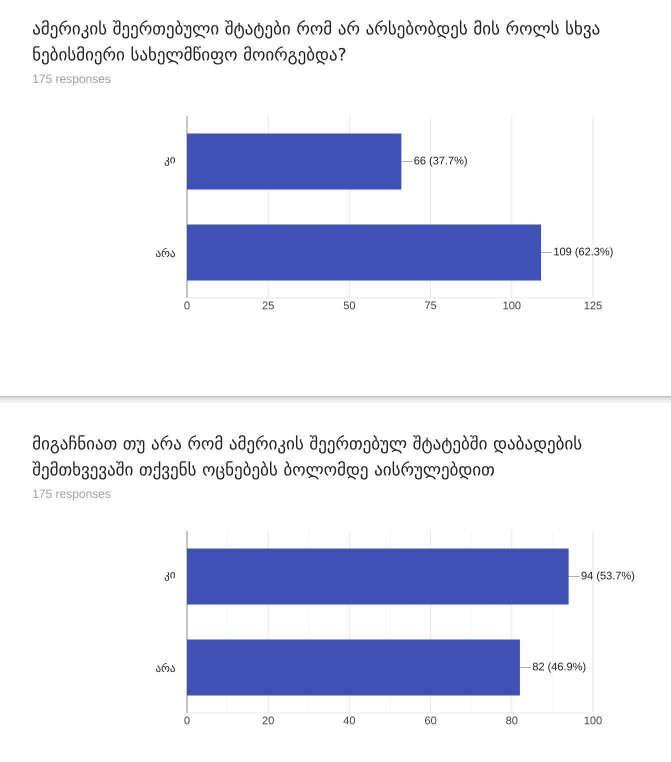 This screenshot has height=762, width=671. What do you see at coordinates (583, 252) in the screenshot?
I see `data-label: 109 (62.3%)` at bounding box center [583, 252].